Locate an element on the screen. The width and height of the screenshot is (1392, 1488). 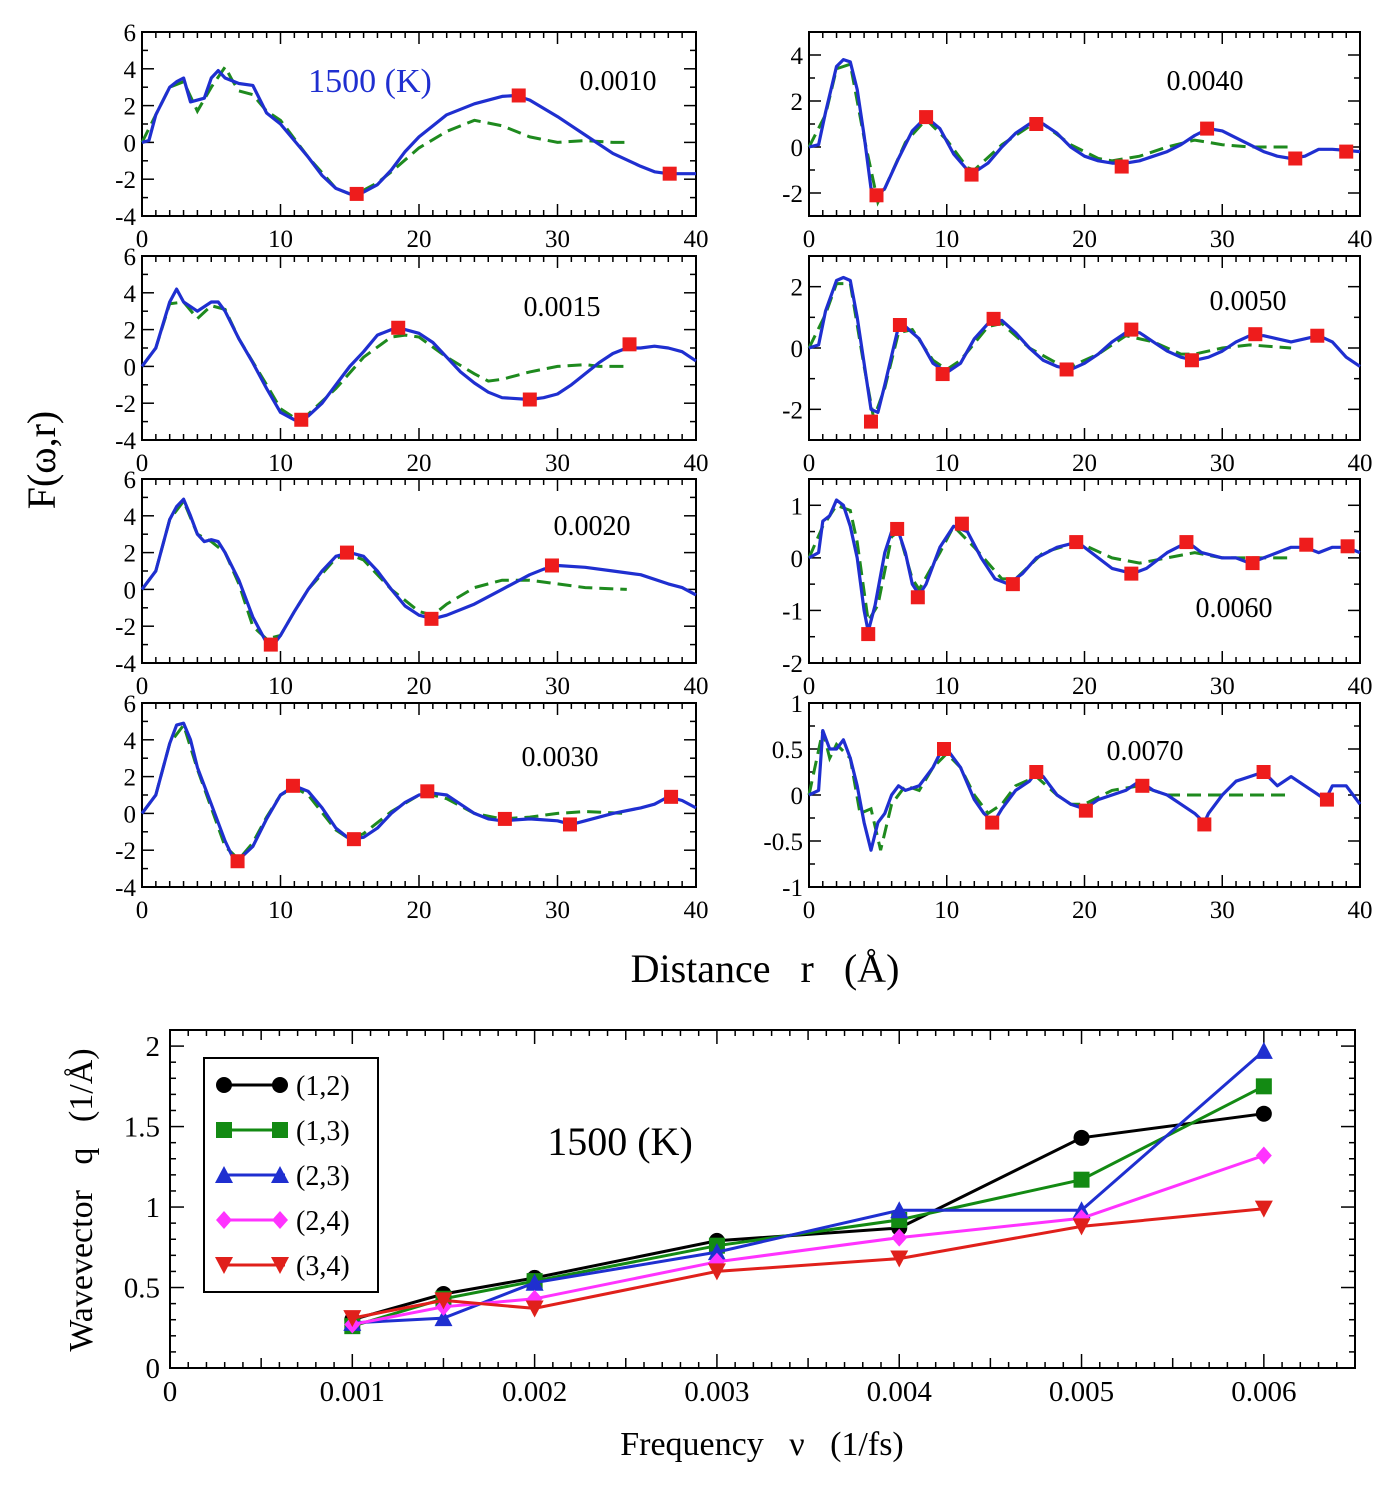
temperature-label: 1500 (K) is located at coordinates (370, 81).